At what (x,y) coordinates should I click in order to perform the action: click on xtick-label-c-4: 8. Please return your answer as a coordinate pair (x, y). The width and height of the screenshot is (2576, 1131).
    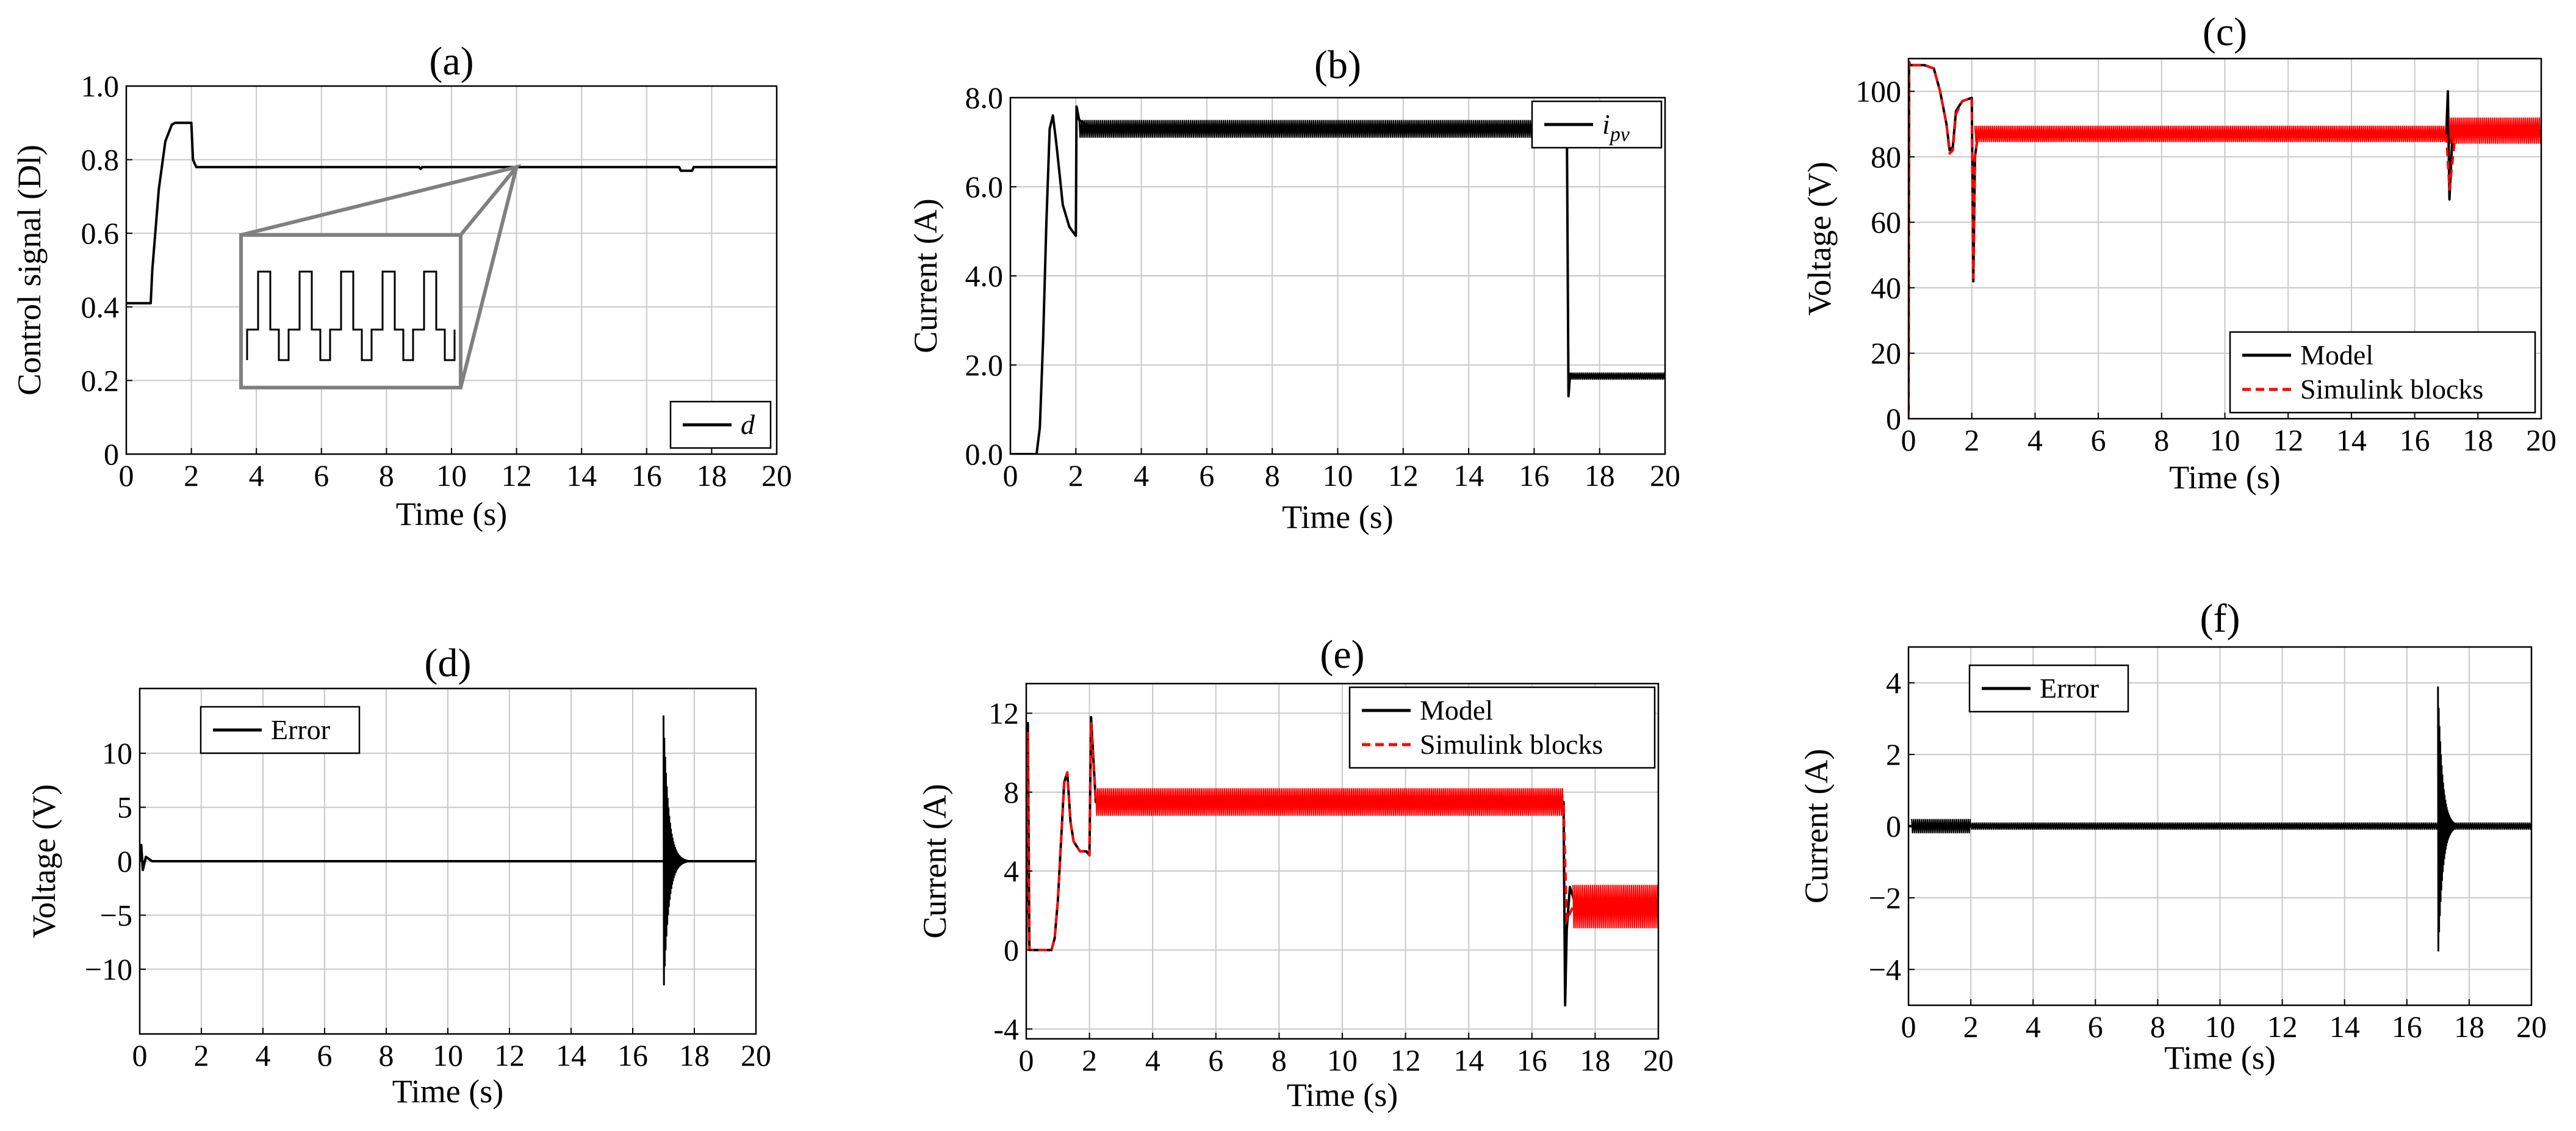
    Looking at the image, I should click on (2161, 440).